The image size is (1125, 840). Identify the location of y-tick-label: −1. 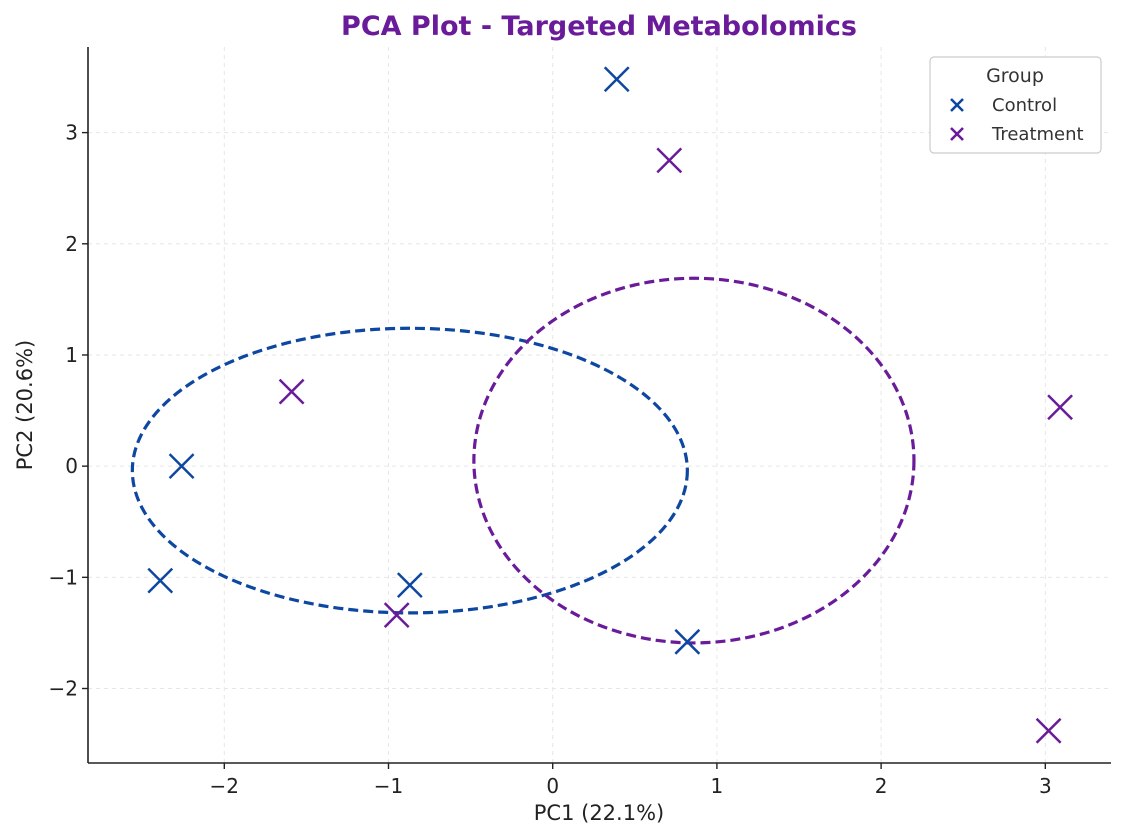
(63, 577).